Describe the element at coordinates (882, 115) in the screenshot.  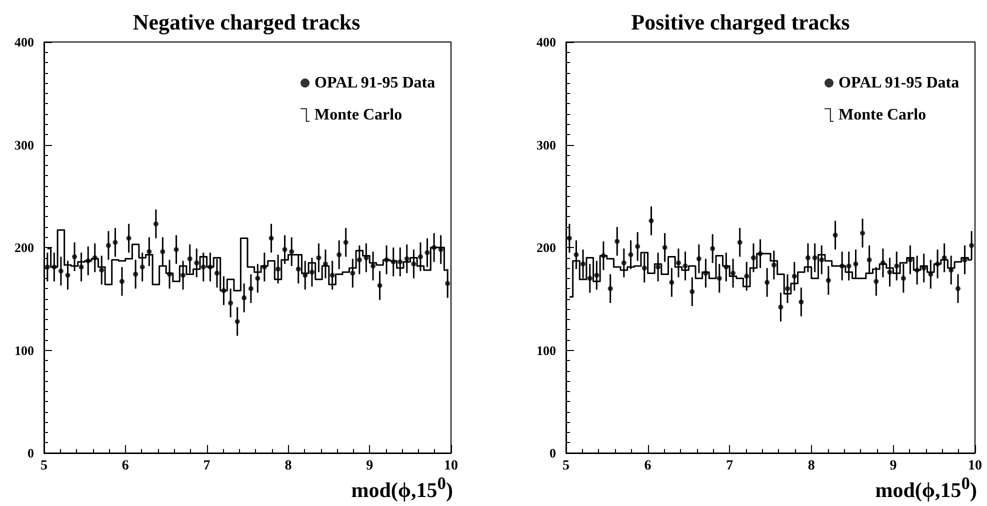
I see `legend-label: Monte Carlo` at that location.